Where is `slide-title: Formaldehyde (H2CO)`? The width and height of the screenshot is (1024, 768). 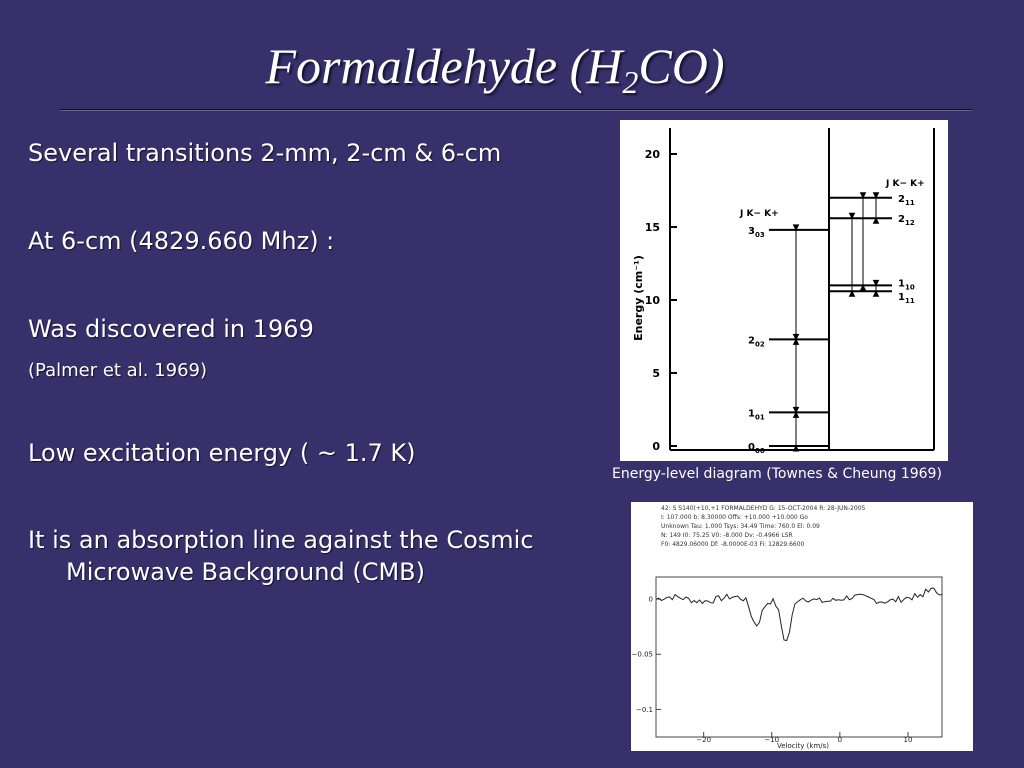 slide-title: Formaldehyde (H2CO) is located at coordinates (495, 68).